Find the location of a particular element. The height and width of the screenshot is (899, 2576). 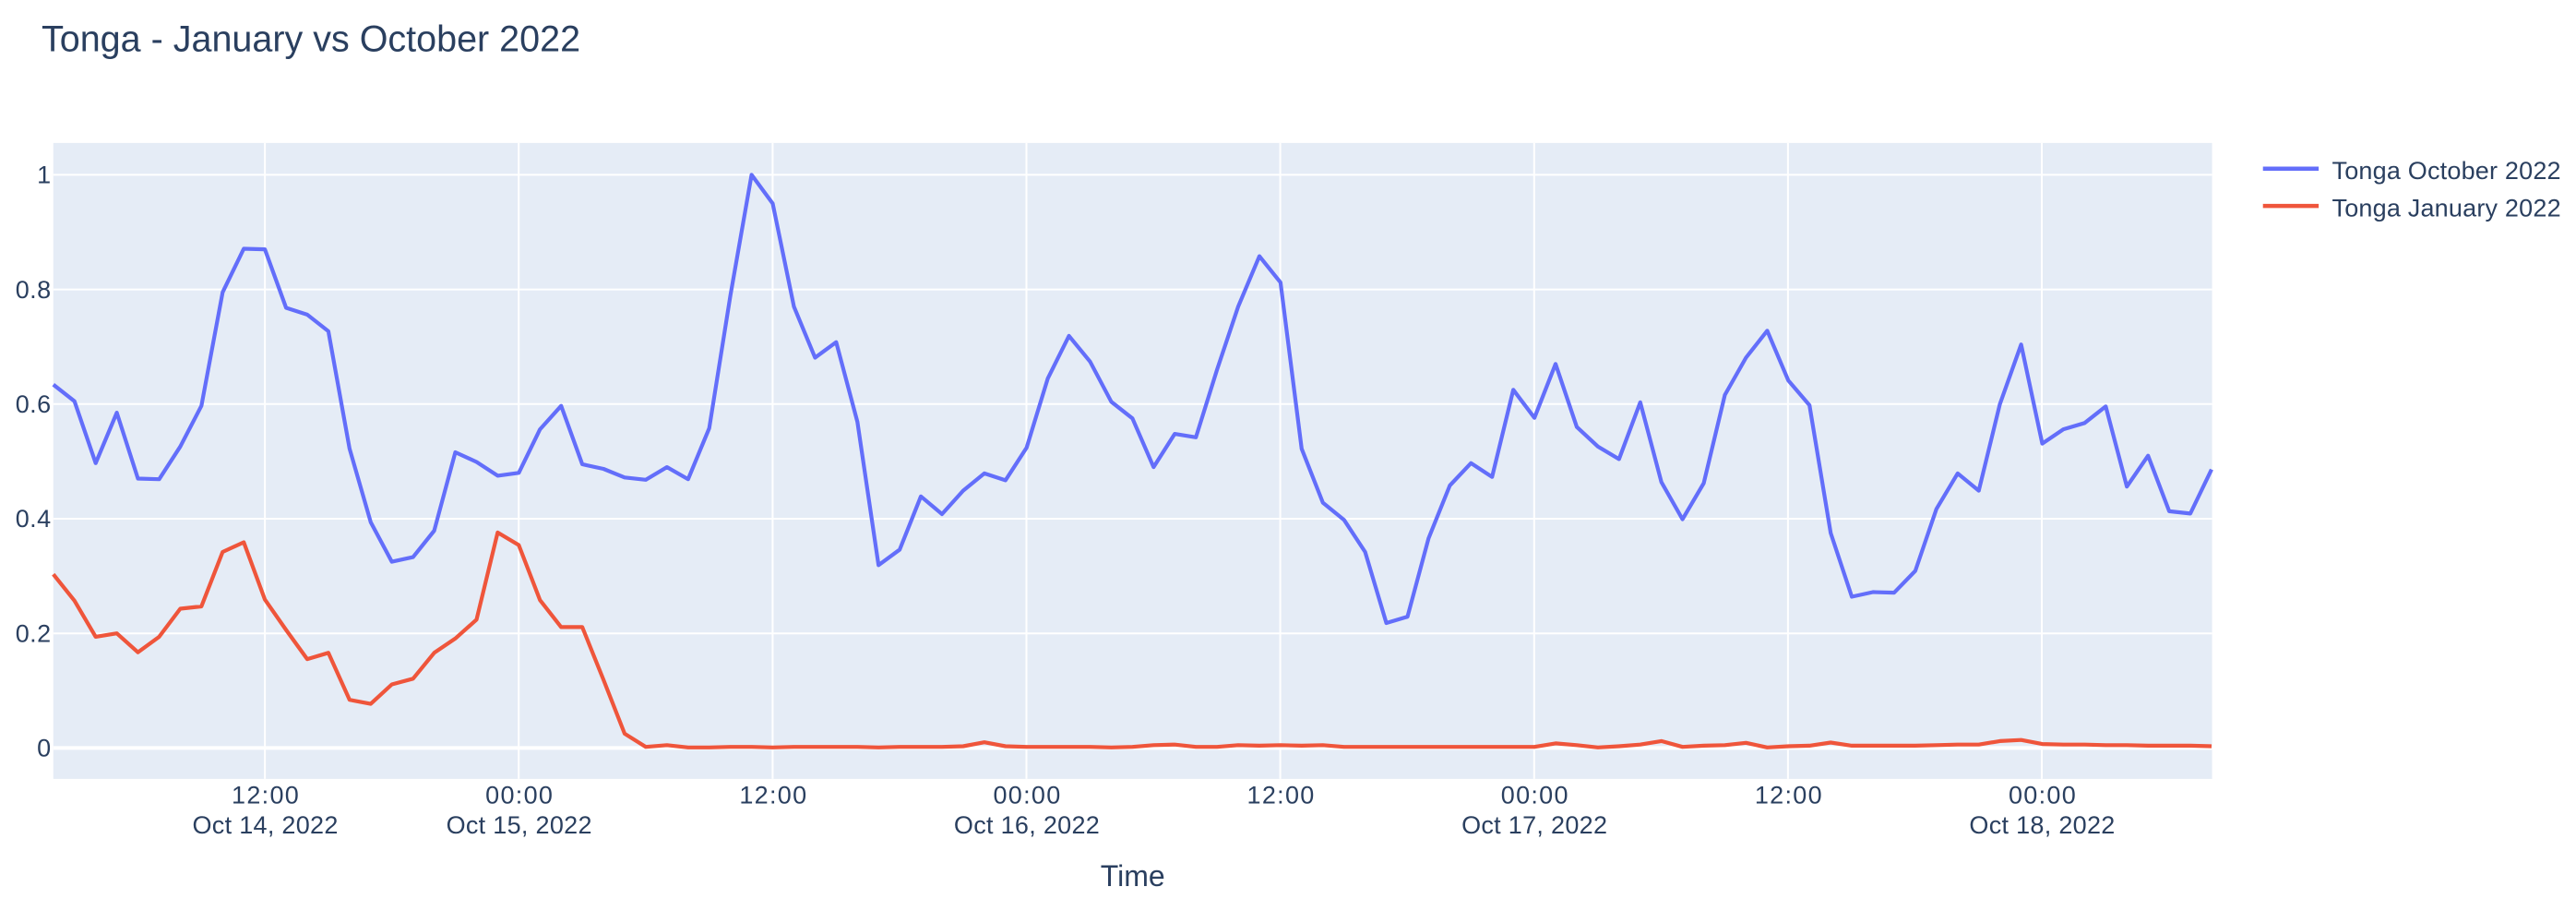

svg-text: Oct 16, 2022 is located at coordinates (1027, 825).